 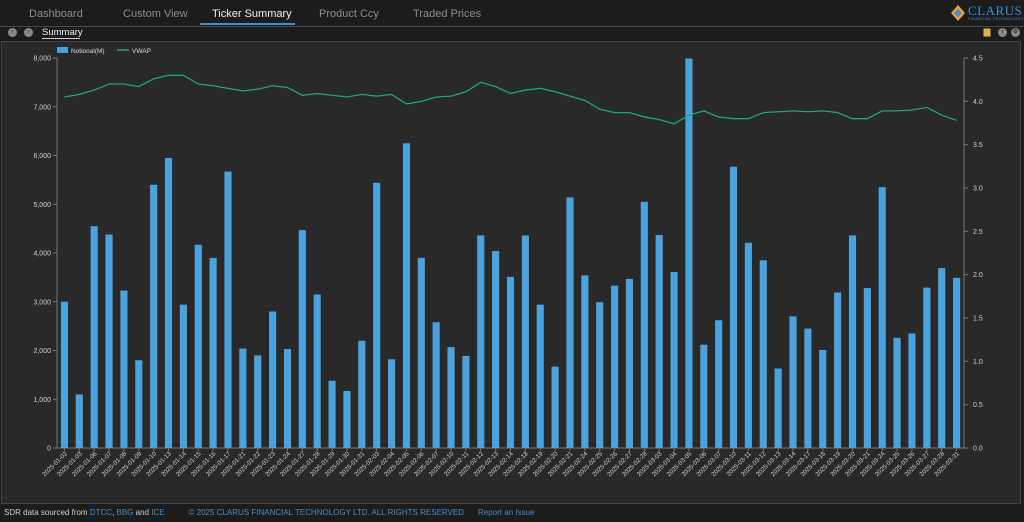 I want to click on legend-notional-label: Notional(M), so click(x=88, y=51).